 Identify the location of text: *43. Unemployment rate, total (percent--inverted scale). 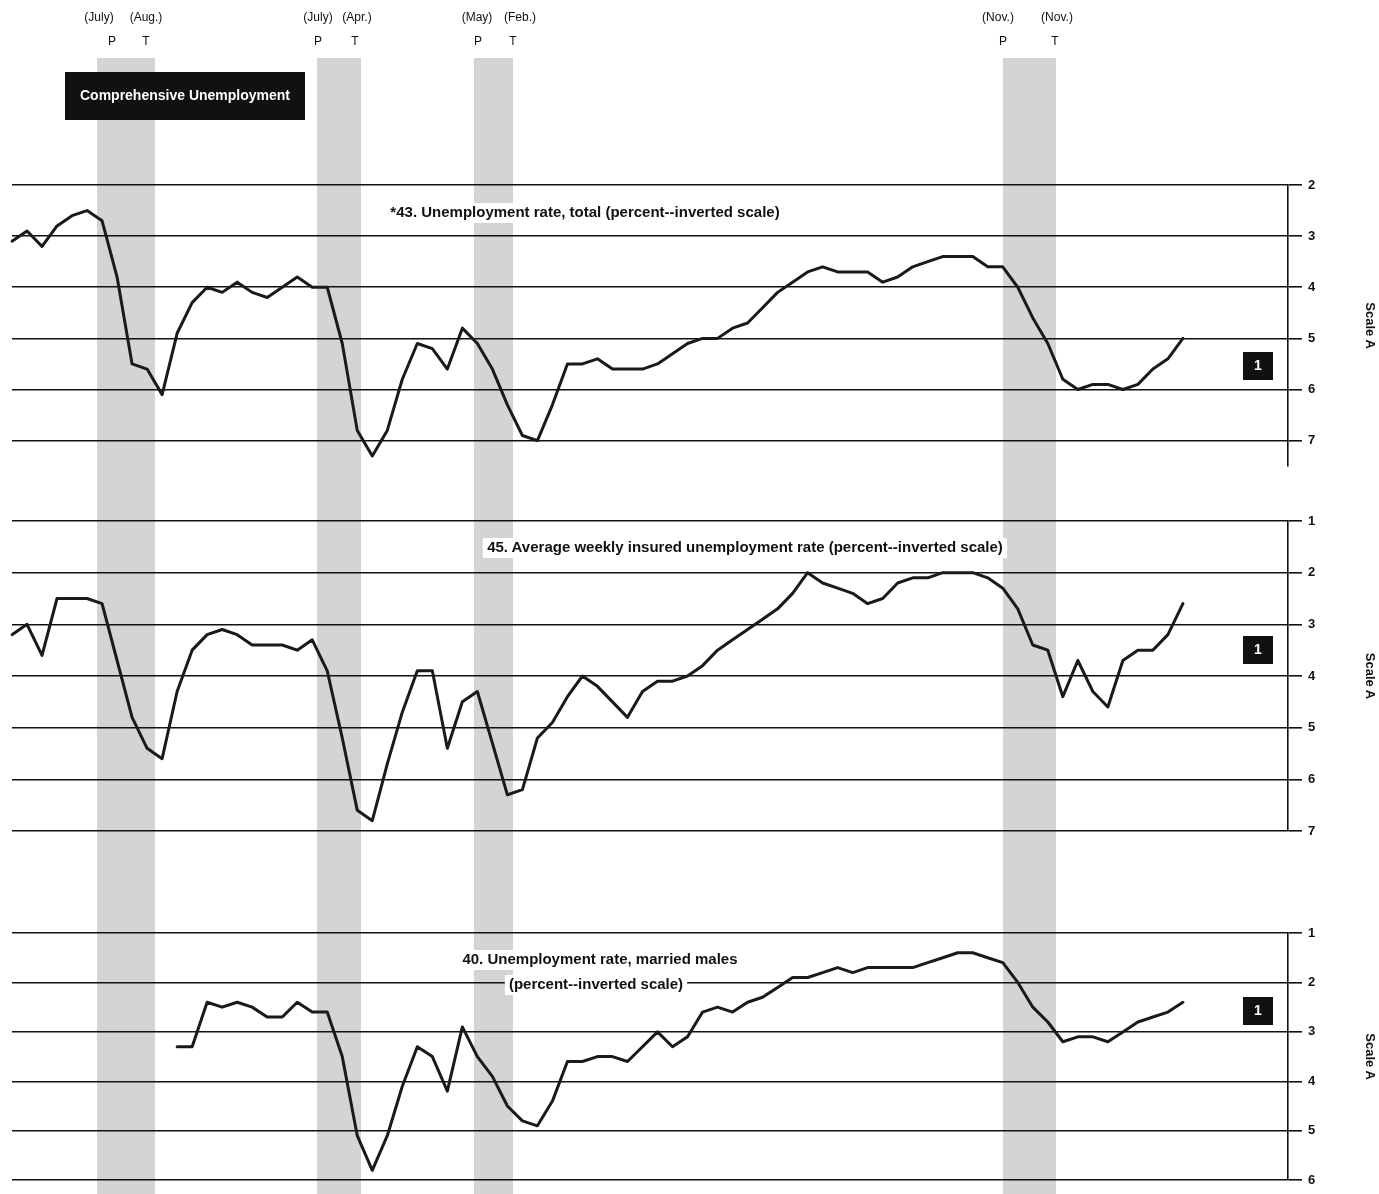
(585, 212).